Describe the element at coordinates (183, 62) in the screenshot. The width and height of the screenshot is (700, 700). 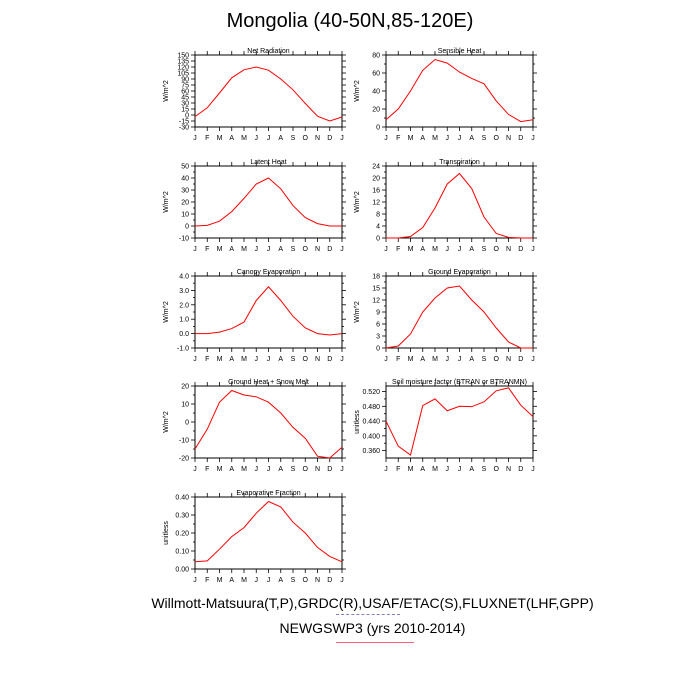
I see `y-tick-label: 135` at that location.